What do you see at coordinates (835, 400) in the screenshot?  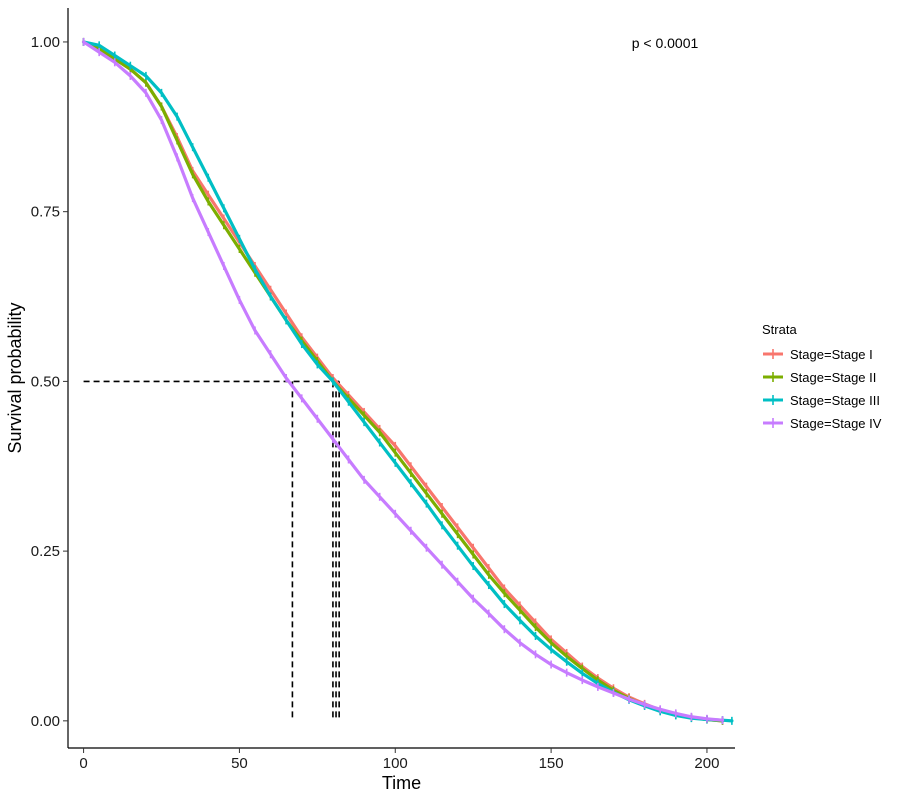 I see `legend-label: Stage=Stage III` at bounding box center [835, 400].